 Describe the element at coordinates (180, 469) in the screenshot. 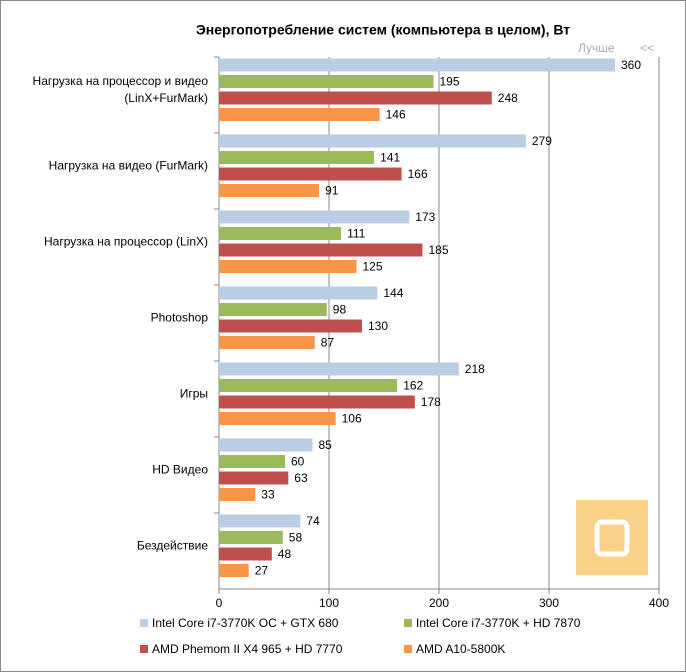

I see `y-tick-label: HD Видео` at that location.